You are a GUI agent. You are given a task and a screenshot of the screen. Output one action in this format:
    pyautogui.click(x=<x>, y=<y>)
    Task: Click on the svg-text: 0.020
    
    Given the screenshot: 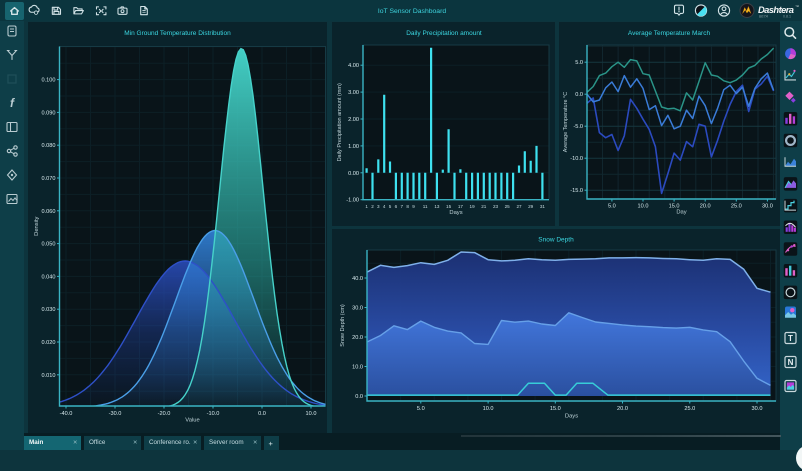 What is the action you would take?
    pyautogui.click(x=49, y=343)
    